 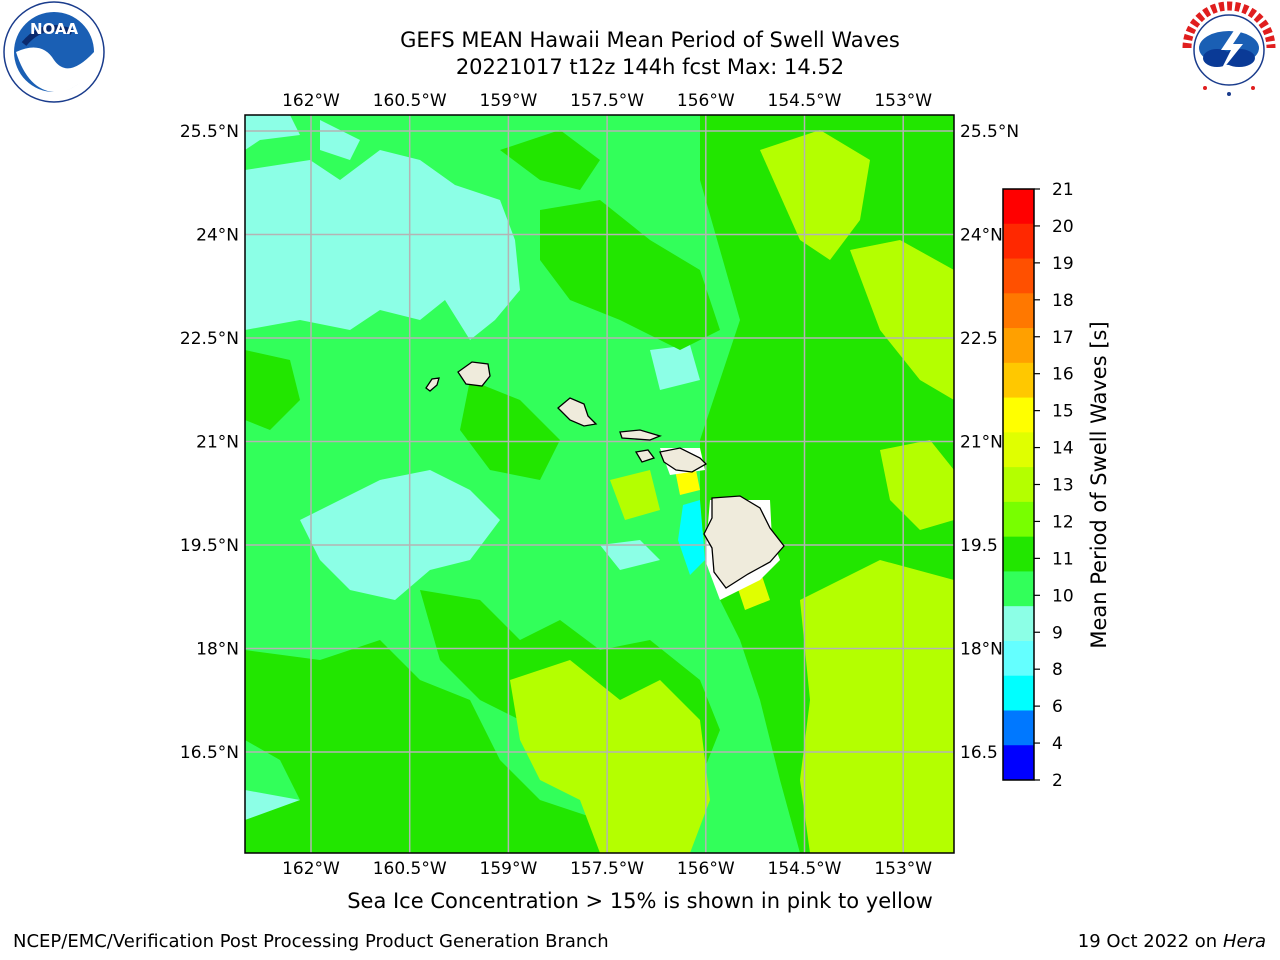 What do you see at coordinates (605, 475) in the screenshot?
I see `islands` at bounding box center [605, 475].